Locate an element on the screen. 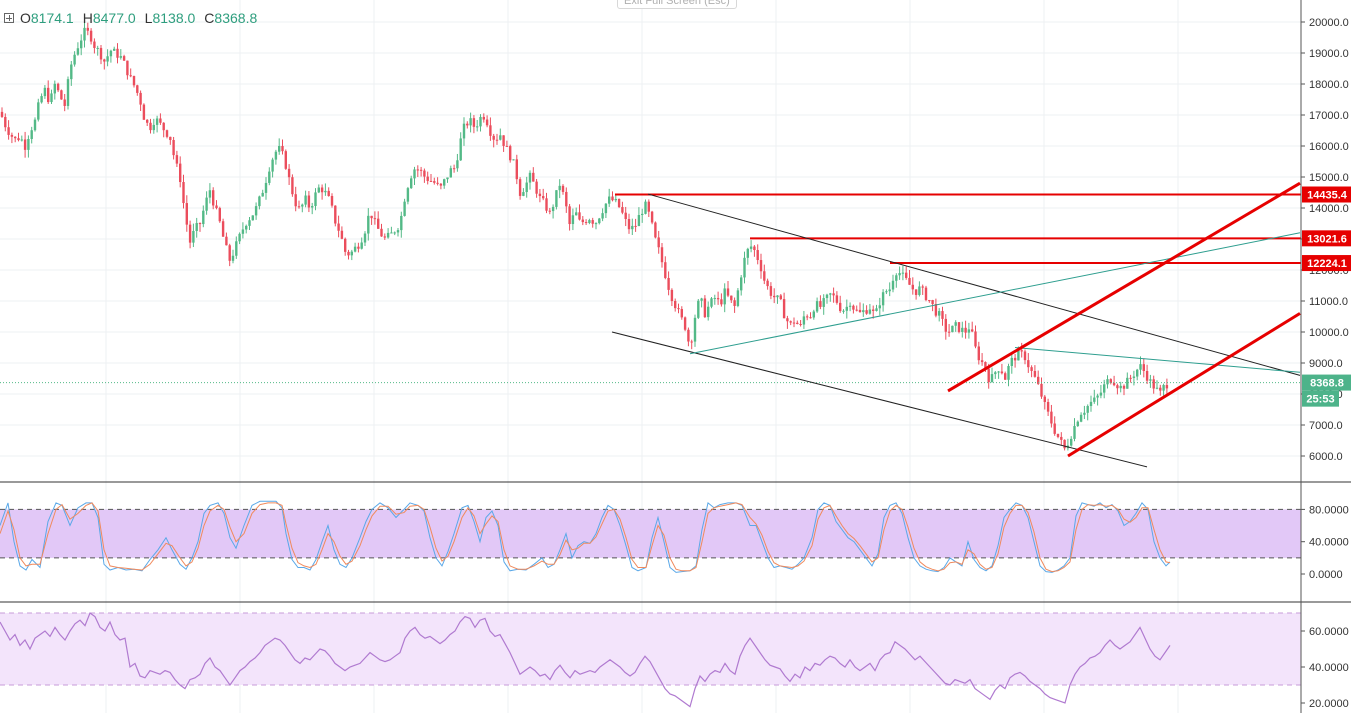 The image size is (1351, 718). price-tick-label: 6000.0 is located at coordinates (1326, 457).